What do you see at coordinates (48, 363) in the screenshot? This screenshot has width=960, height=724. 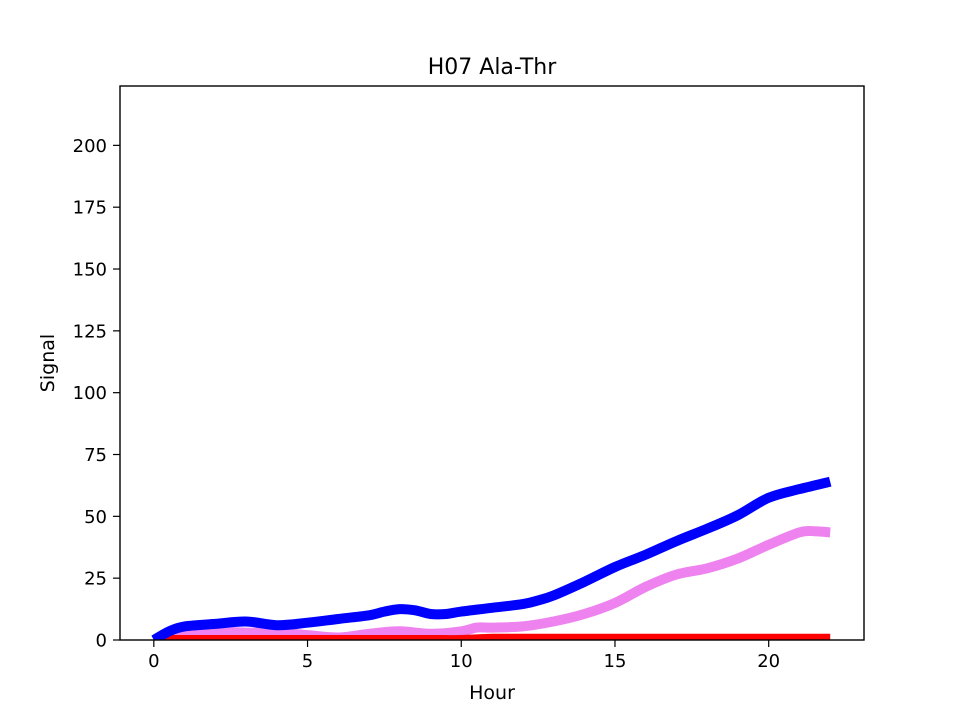 I see `y-axis-label: Signal` at bounding box center [48, 363].